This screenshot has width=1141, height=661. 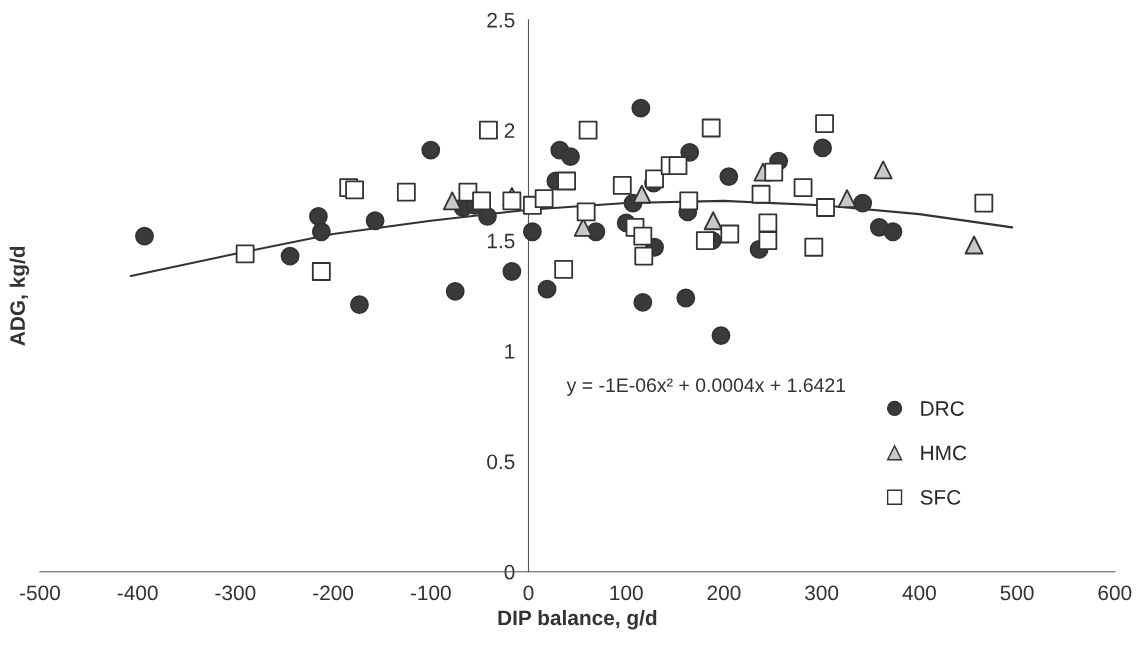 What do you see at coordinates (137, 593) in the screenshot?
I see `x-tick-label: -400` at bounding box center [137, 593].